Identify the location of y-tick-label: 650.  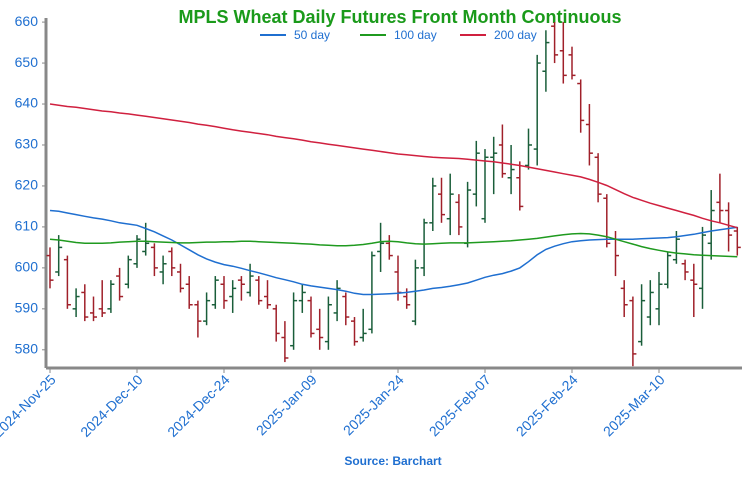
(27, 62).